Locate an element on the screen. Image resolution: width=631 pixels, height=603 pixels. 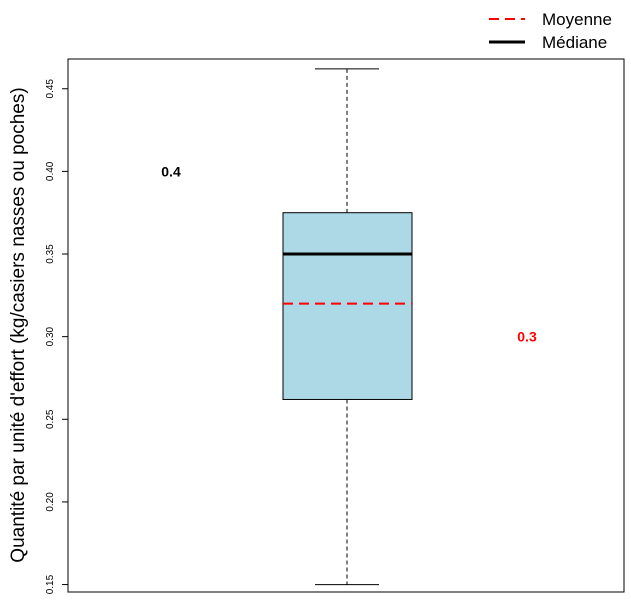
legend-mean-label: Moyenne is located at coordinates (577, 19).